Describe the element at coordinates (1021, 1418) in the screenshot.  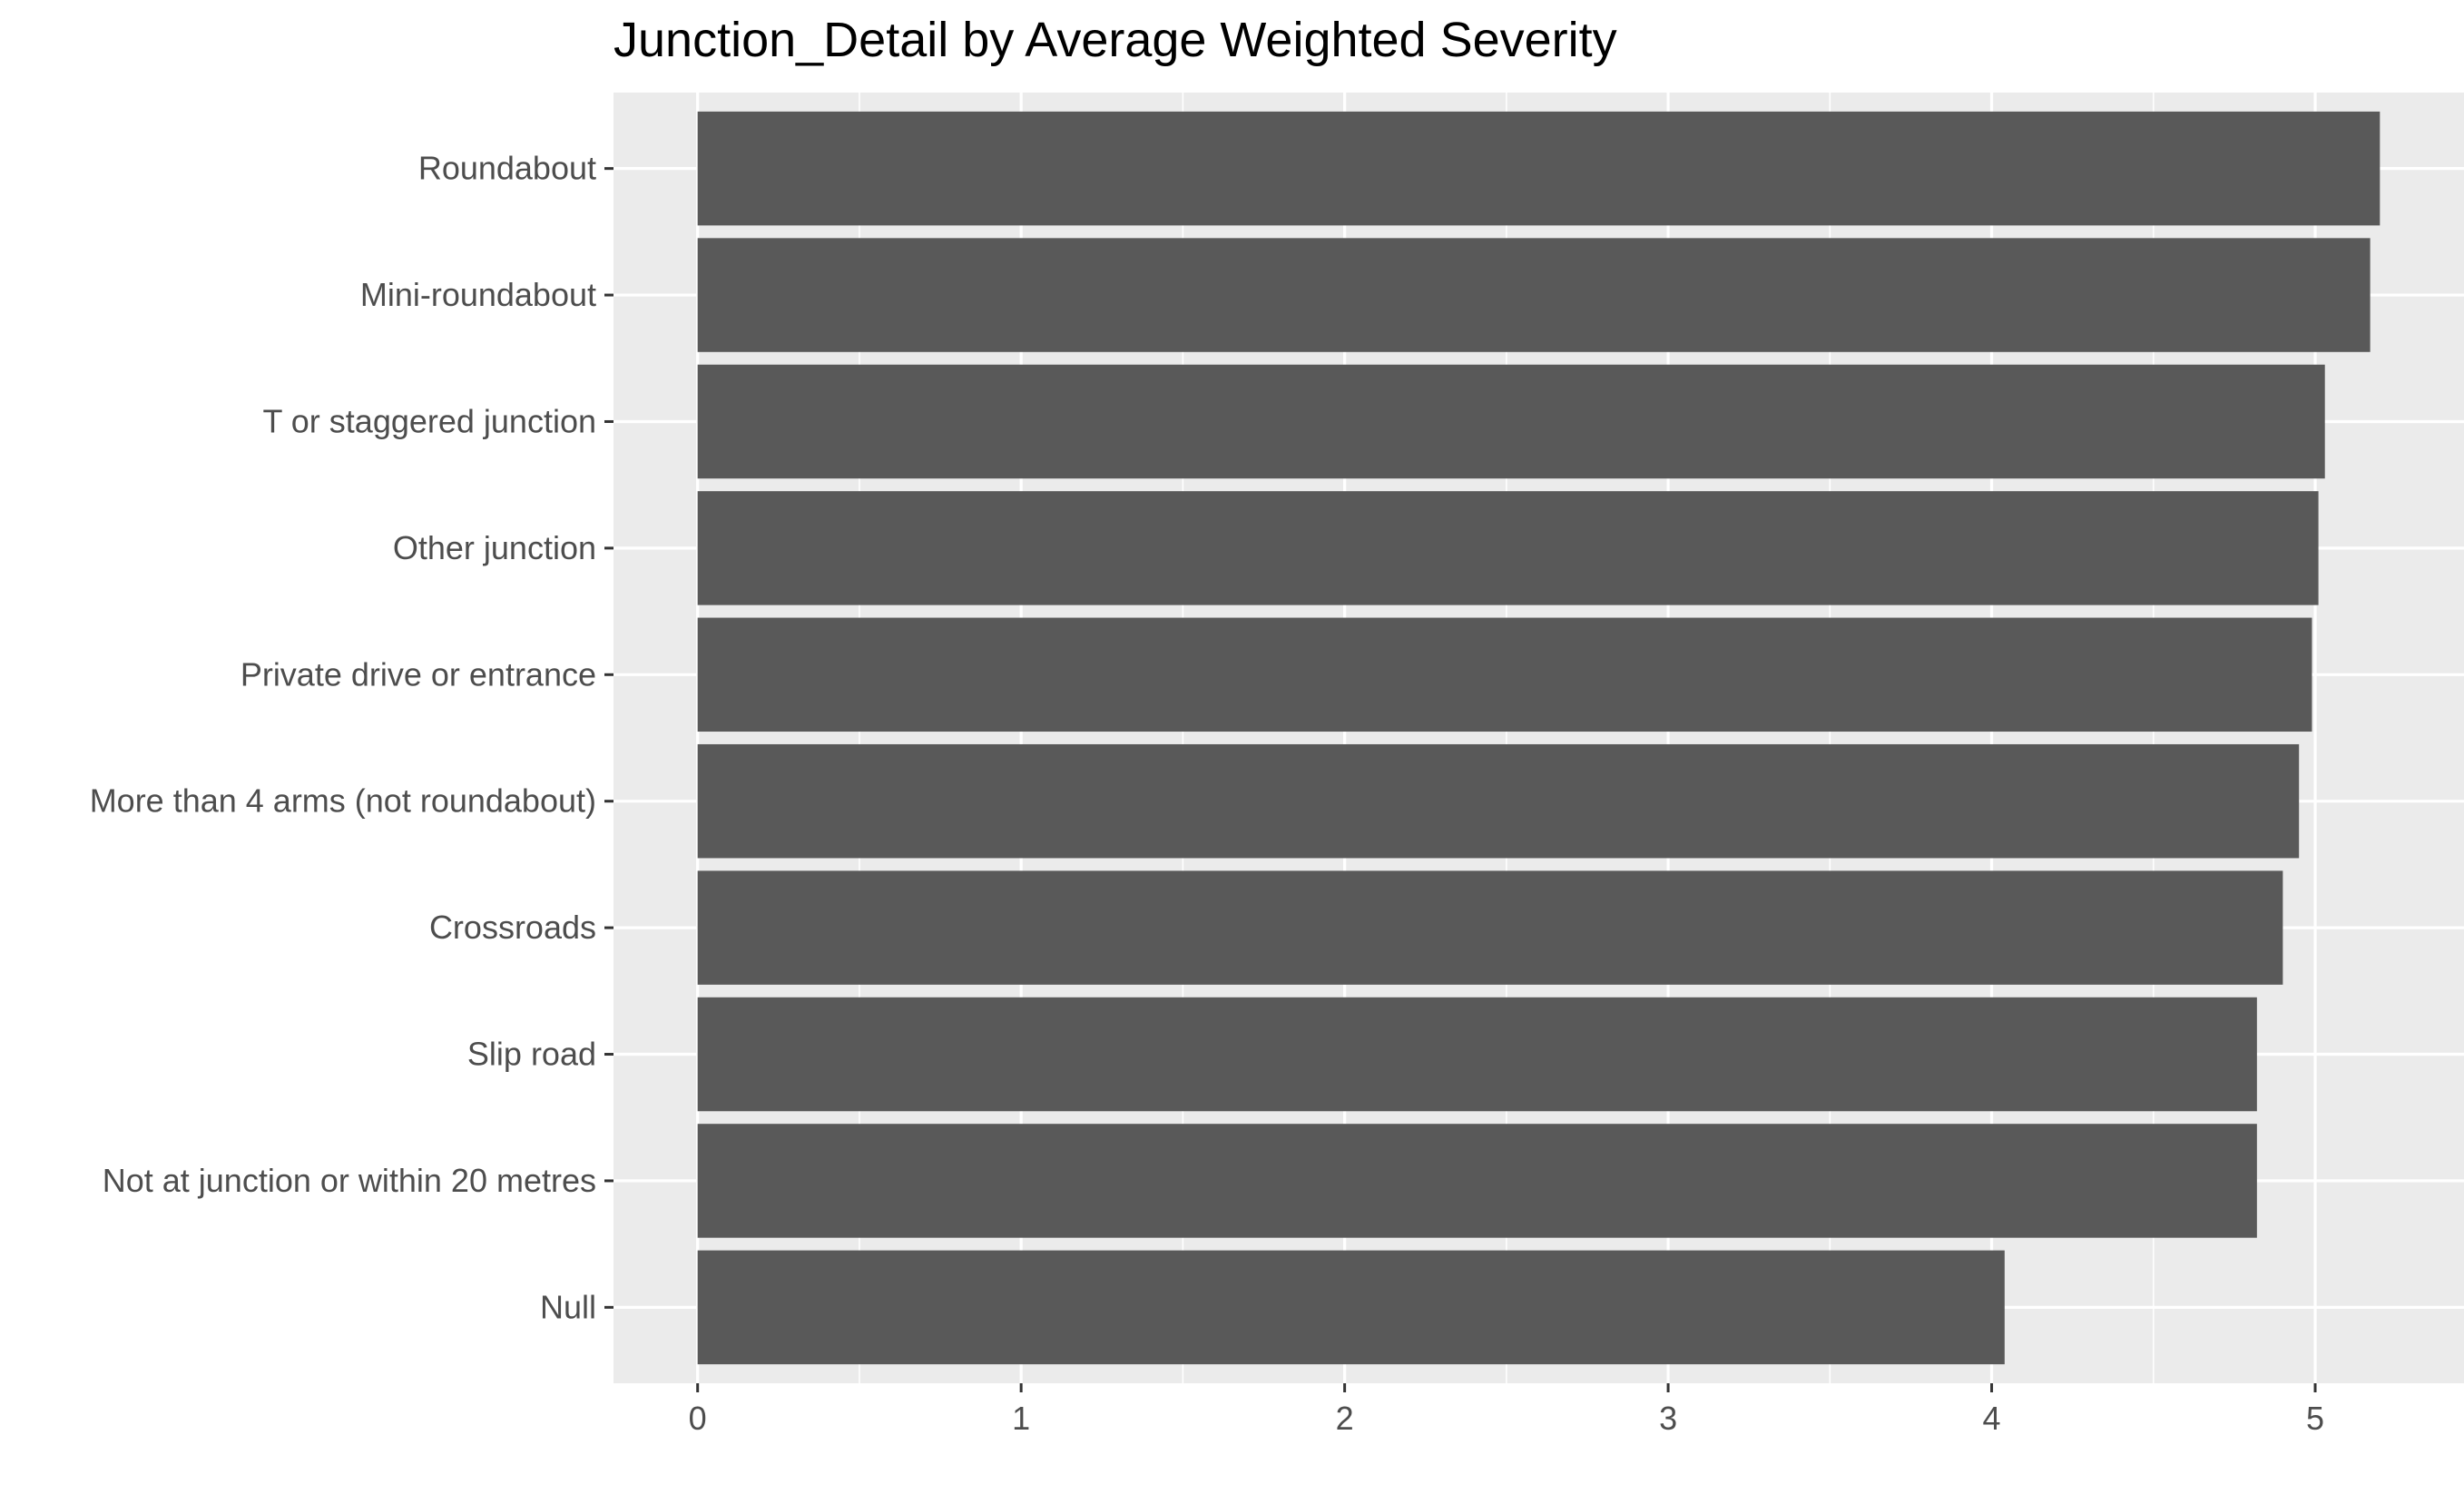
I see `x-tick-label: 1` at that location.